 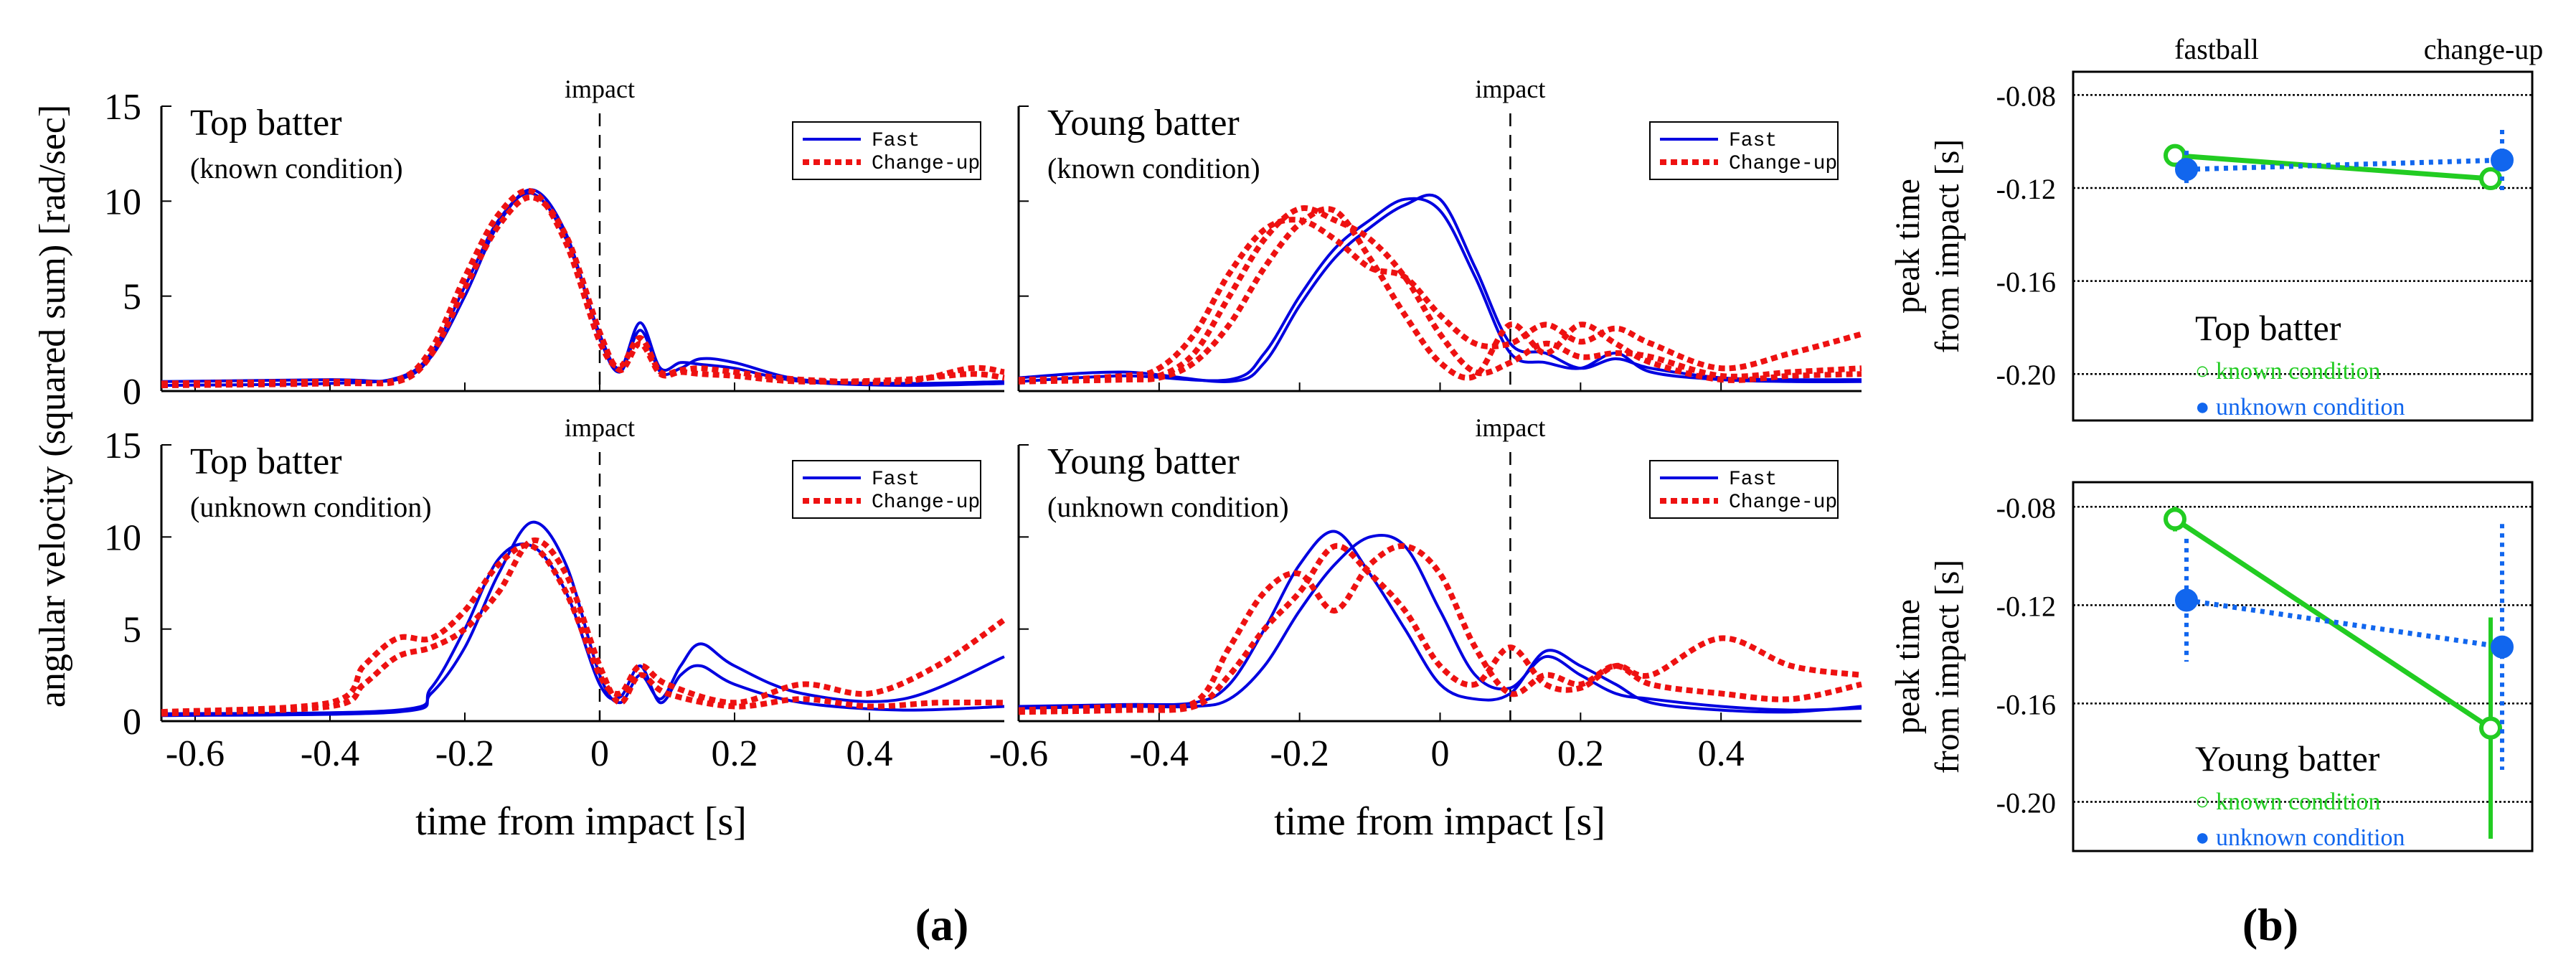 I want to click on b-bottom-ylabel-line1: peak time, so click(x=1908, y=666).